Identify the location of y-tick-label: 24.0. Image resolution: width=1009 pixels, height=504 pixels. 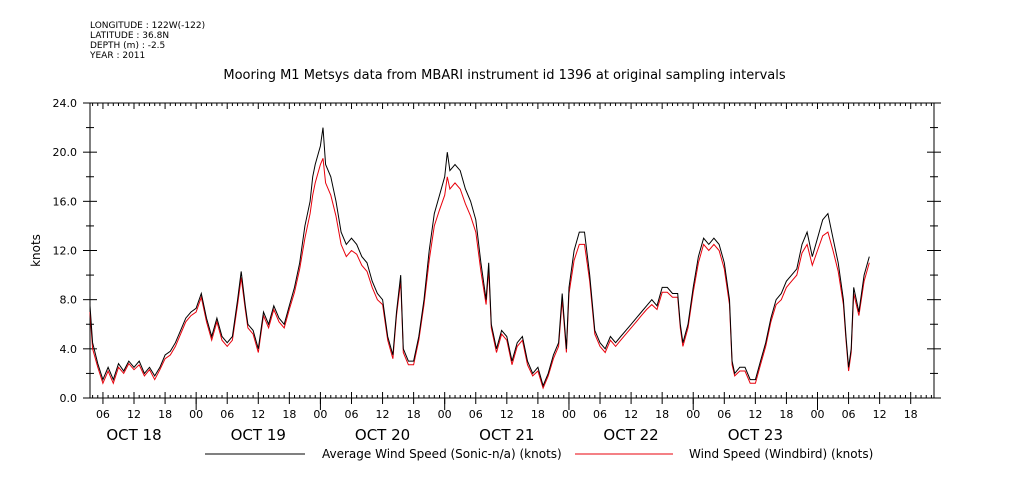
(65, 103).